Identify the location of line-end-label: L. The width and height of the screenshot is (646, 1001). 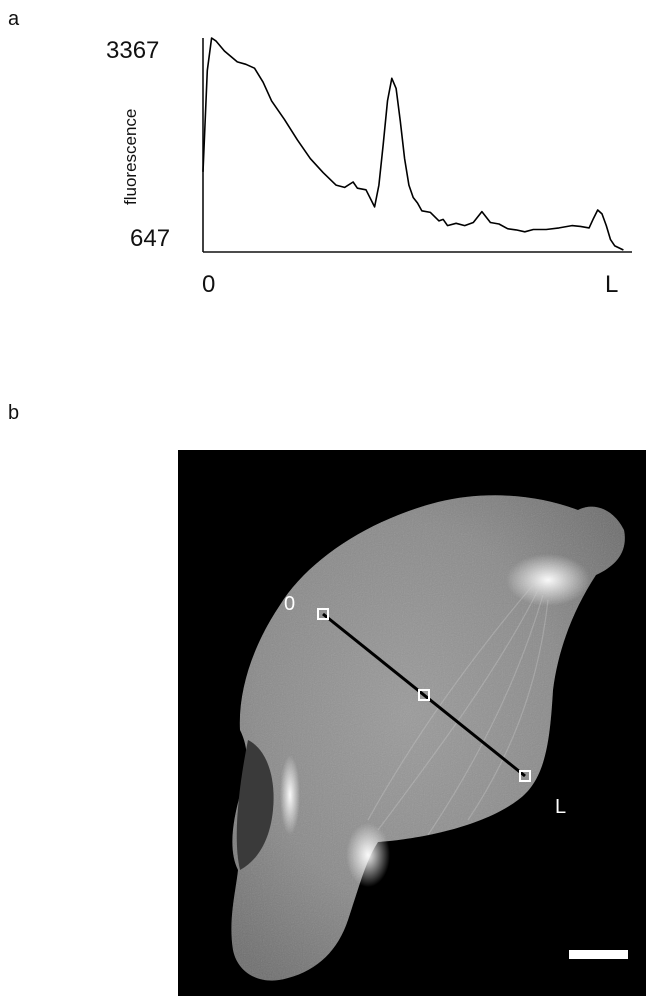
(560, 807).